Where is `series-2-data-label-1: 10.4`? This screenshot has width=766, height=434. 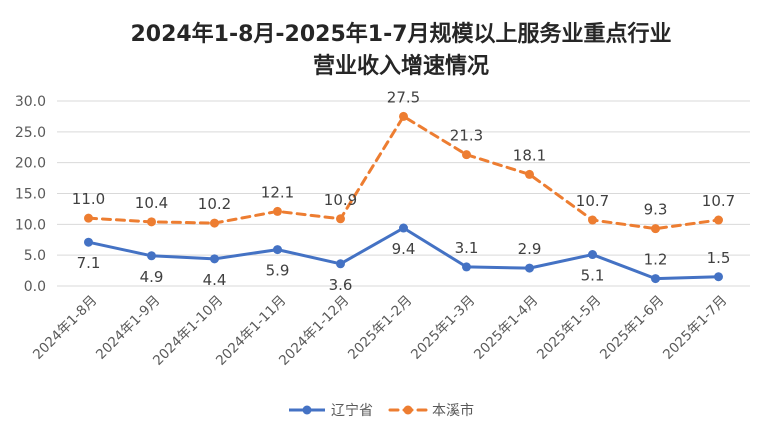 series-2-data-label-1: 10.4 is located at coordinates (151, 203).